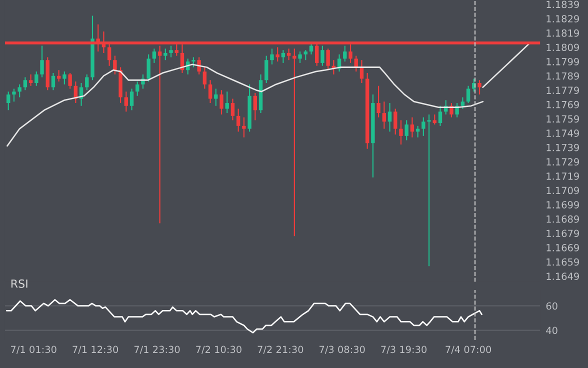 Image resolution: width=588 pixels, height=368 pixels. Describe the element at coordinates (562, 248) in the screenshot. I see `y-tick-label: 1.1669` at that location.